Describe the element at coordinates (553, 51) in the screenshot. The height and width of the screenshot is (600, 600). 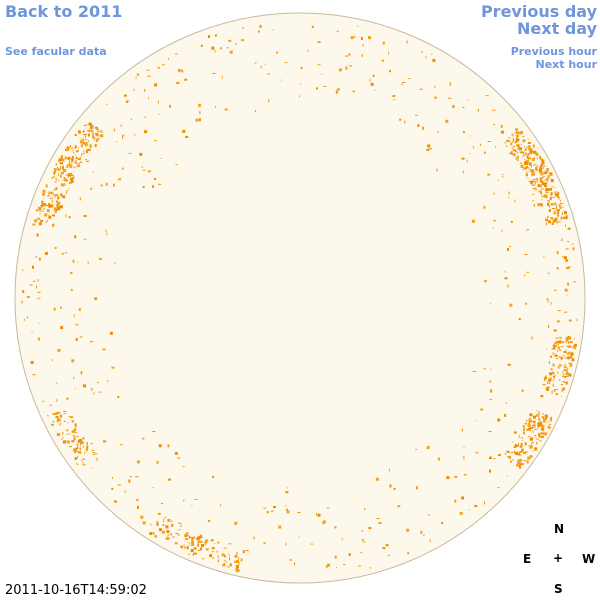
I see `previous-hour-link: Previous hour` at that location.